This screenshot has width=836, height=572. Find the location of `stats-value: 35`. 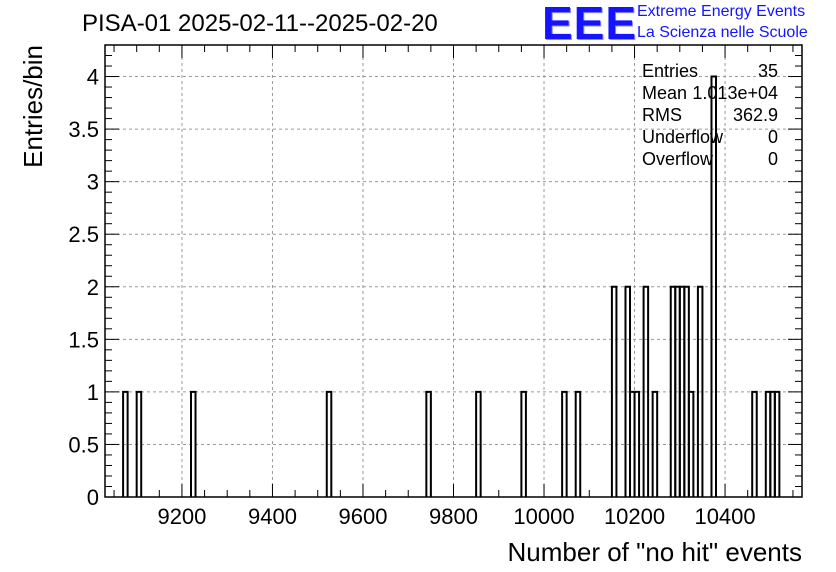

stats-value: 35 is located at coordinates (768, 71).